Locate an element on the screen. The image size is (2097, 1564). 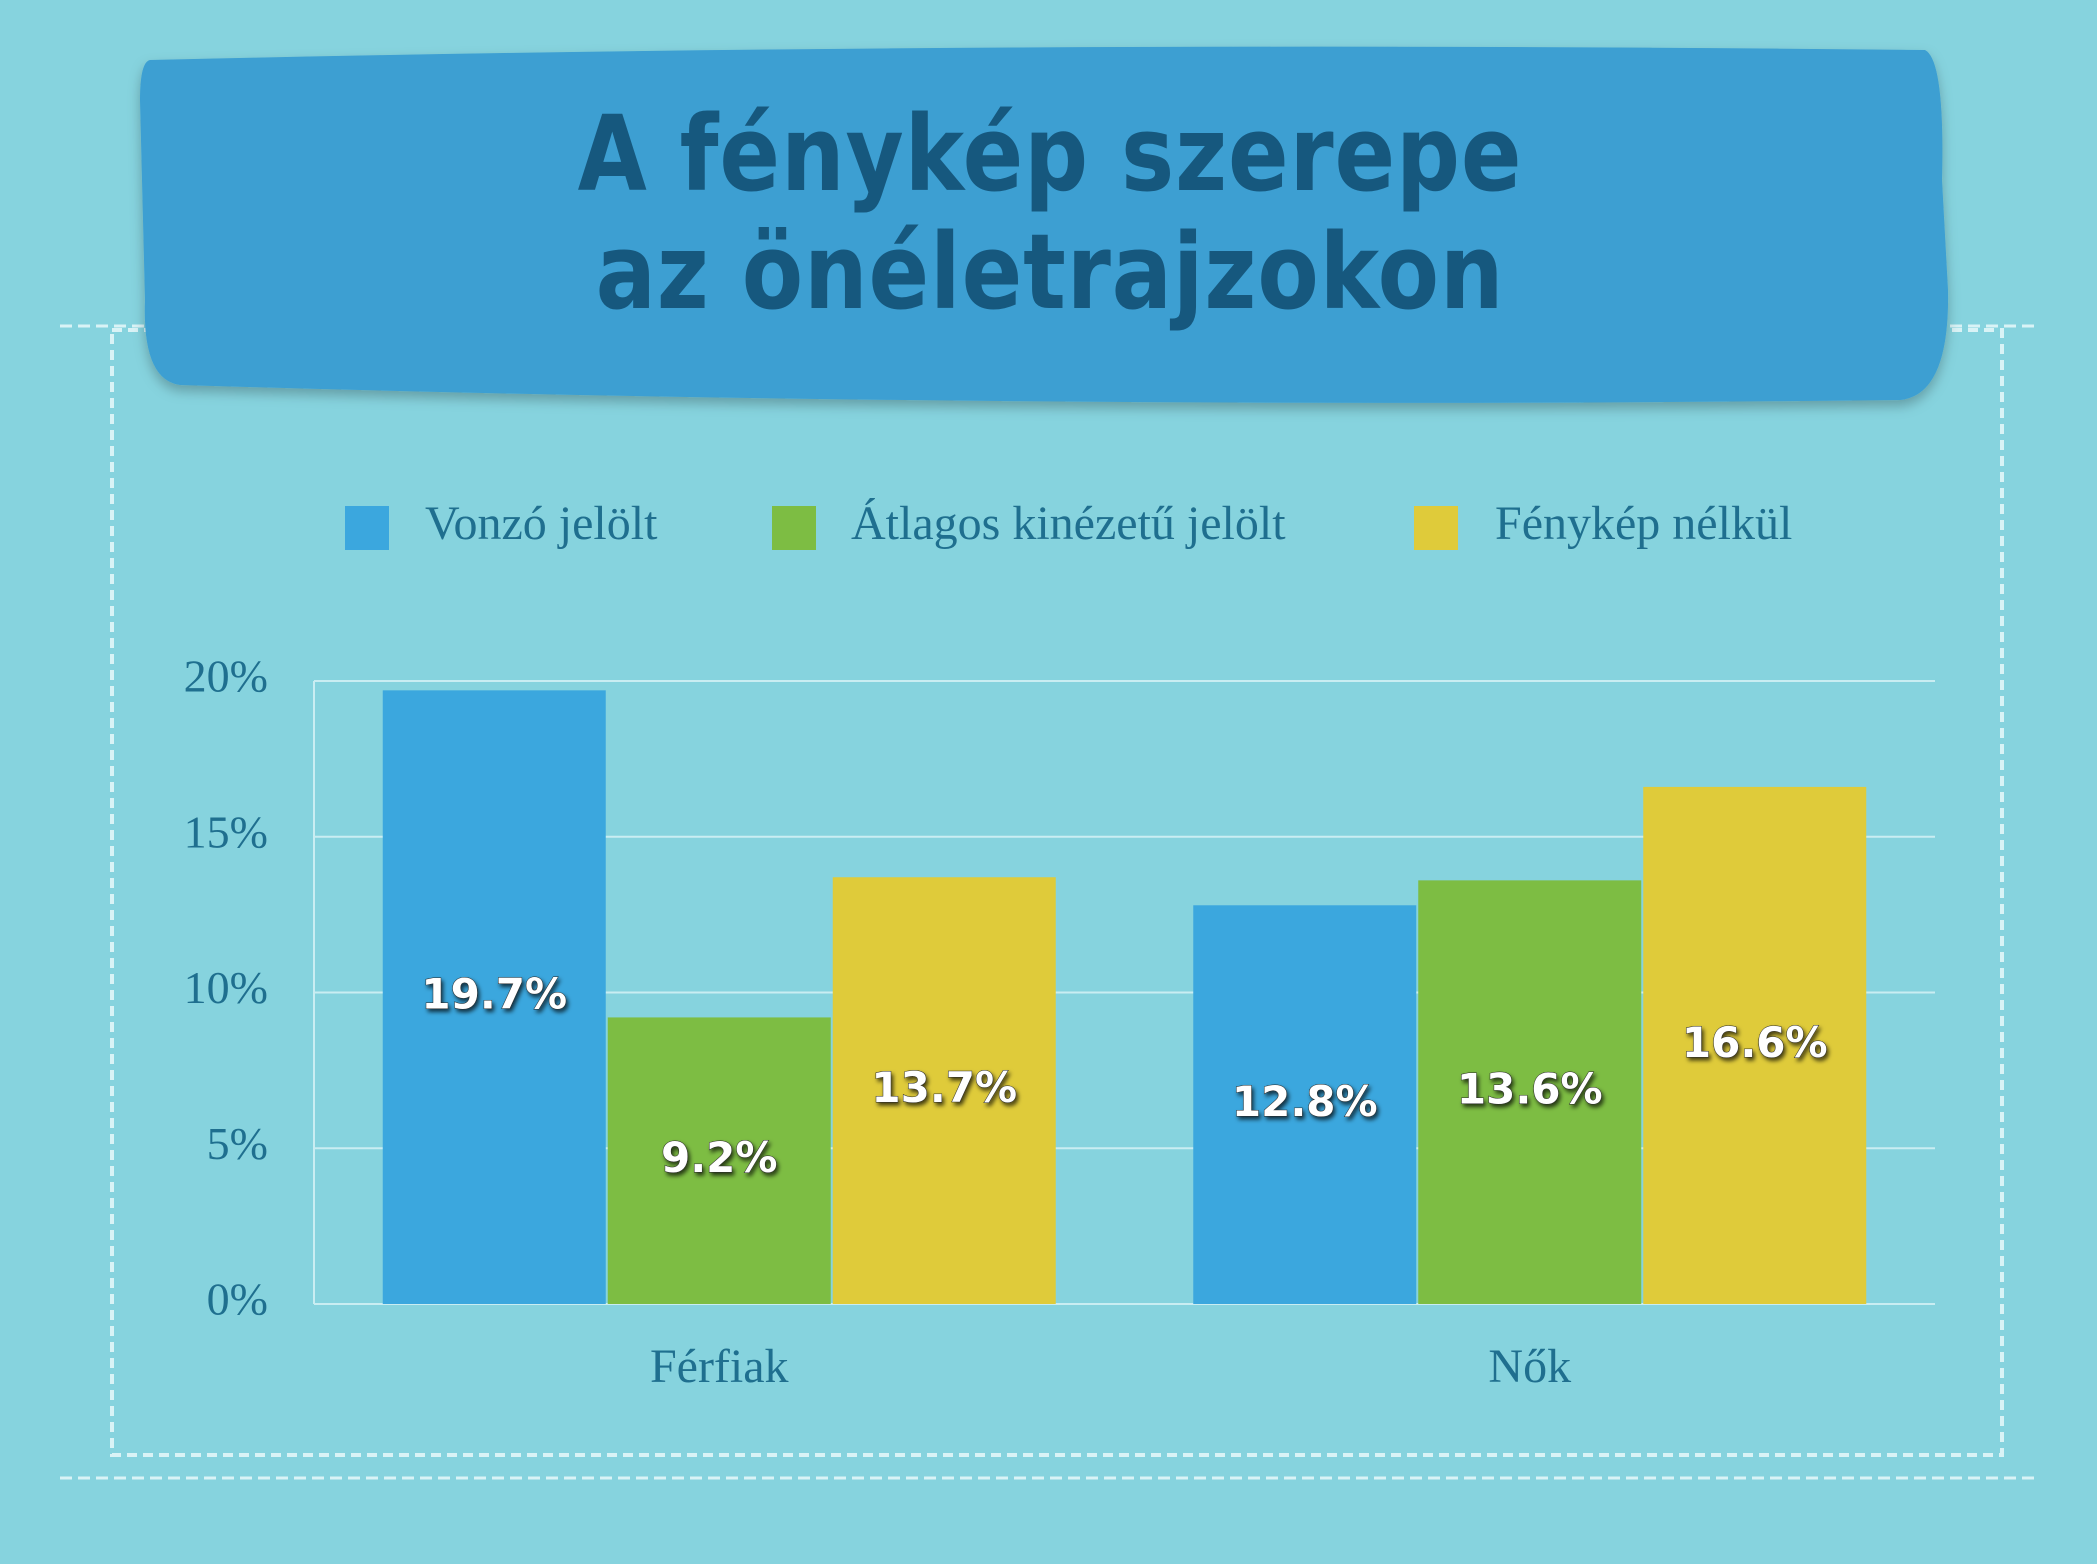
legend-label: Vonzó jelölt is located at coordinates (541, 523).